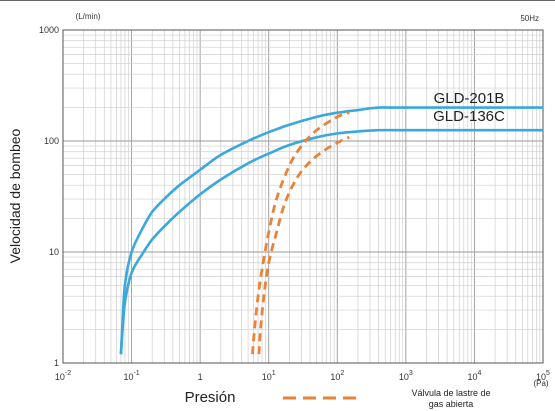  I want to click on legend-label-line-2: gas abierta, so click(451, 404).